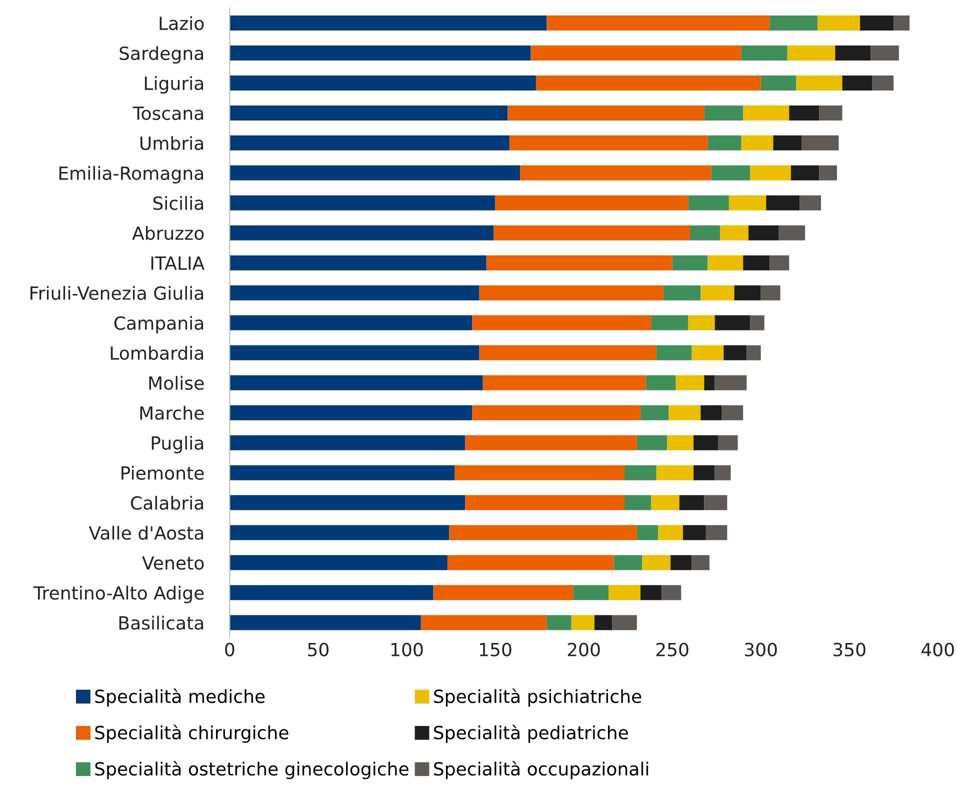 The image size is (957, 802). Describe the element at coordinates (531, 733) in the screenshot. I see `legend-label: Specialità pediatriche` at that location.